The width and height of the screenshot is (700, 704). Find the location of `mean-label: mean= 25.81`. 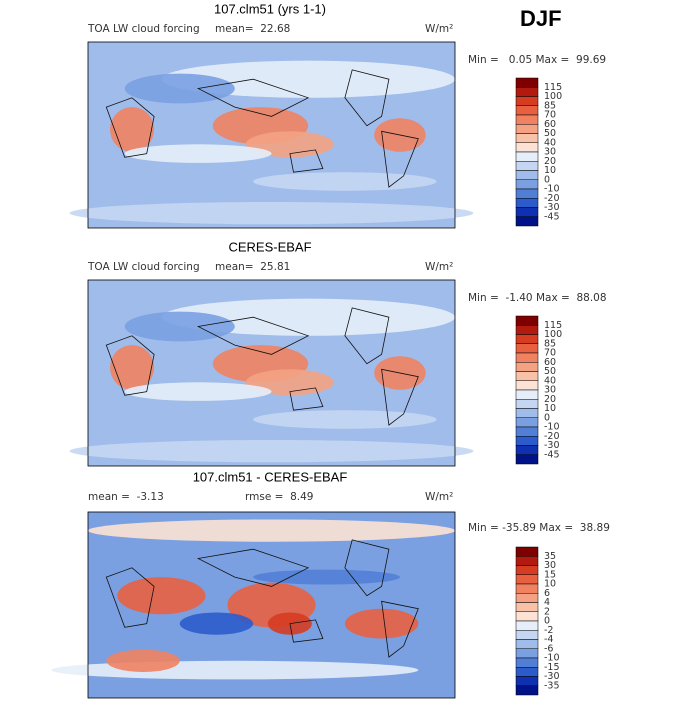

mean-label: mean= 25.81 is located at coordinates (252, 267).